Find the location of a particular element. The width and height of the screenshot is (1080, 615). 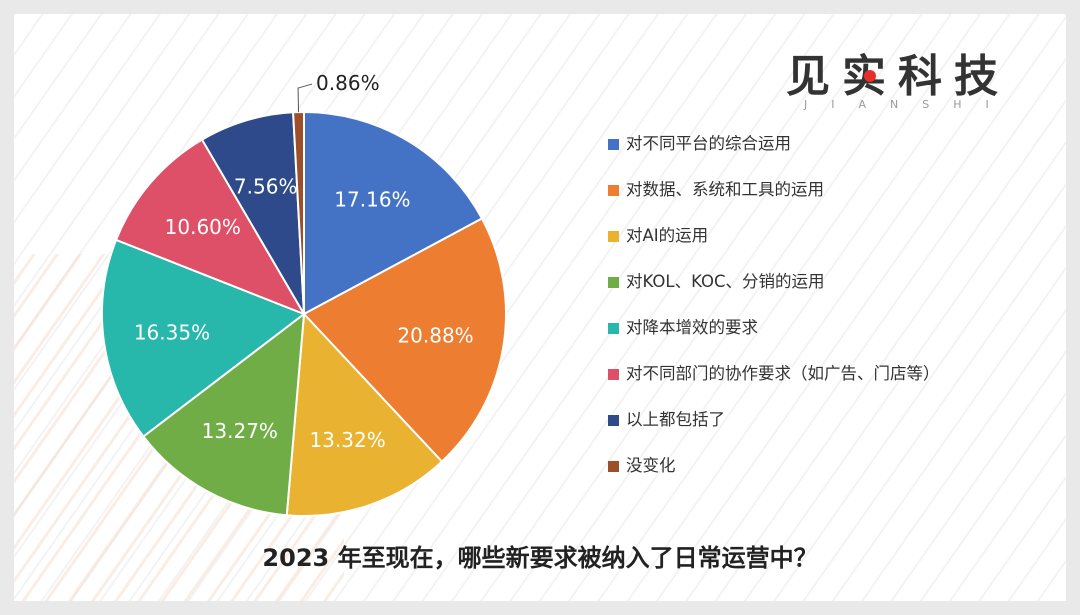

legend-label-4: 对KOL、KOC、分销的运用 is located at coordinates (725, 281).